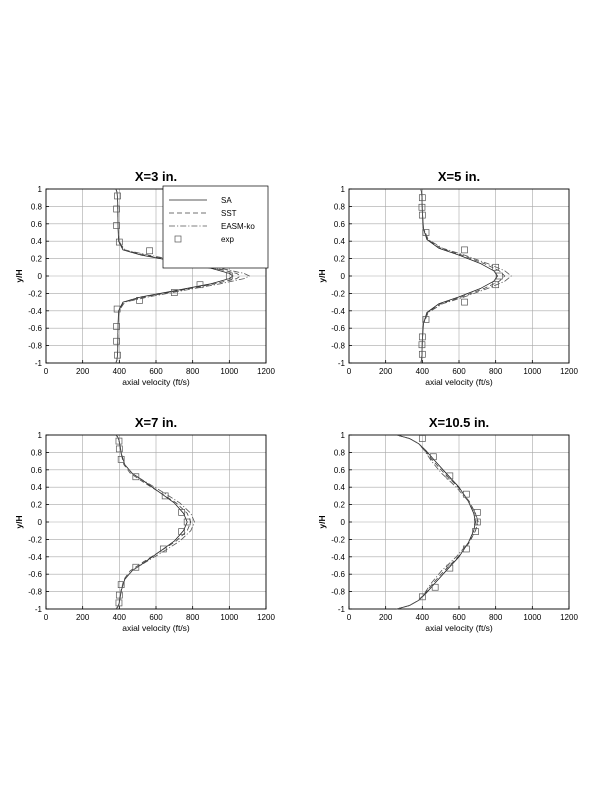  I want to click on chart-title: X=5 in., so click(459, 176).